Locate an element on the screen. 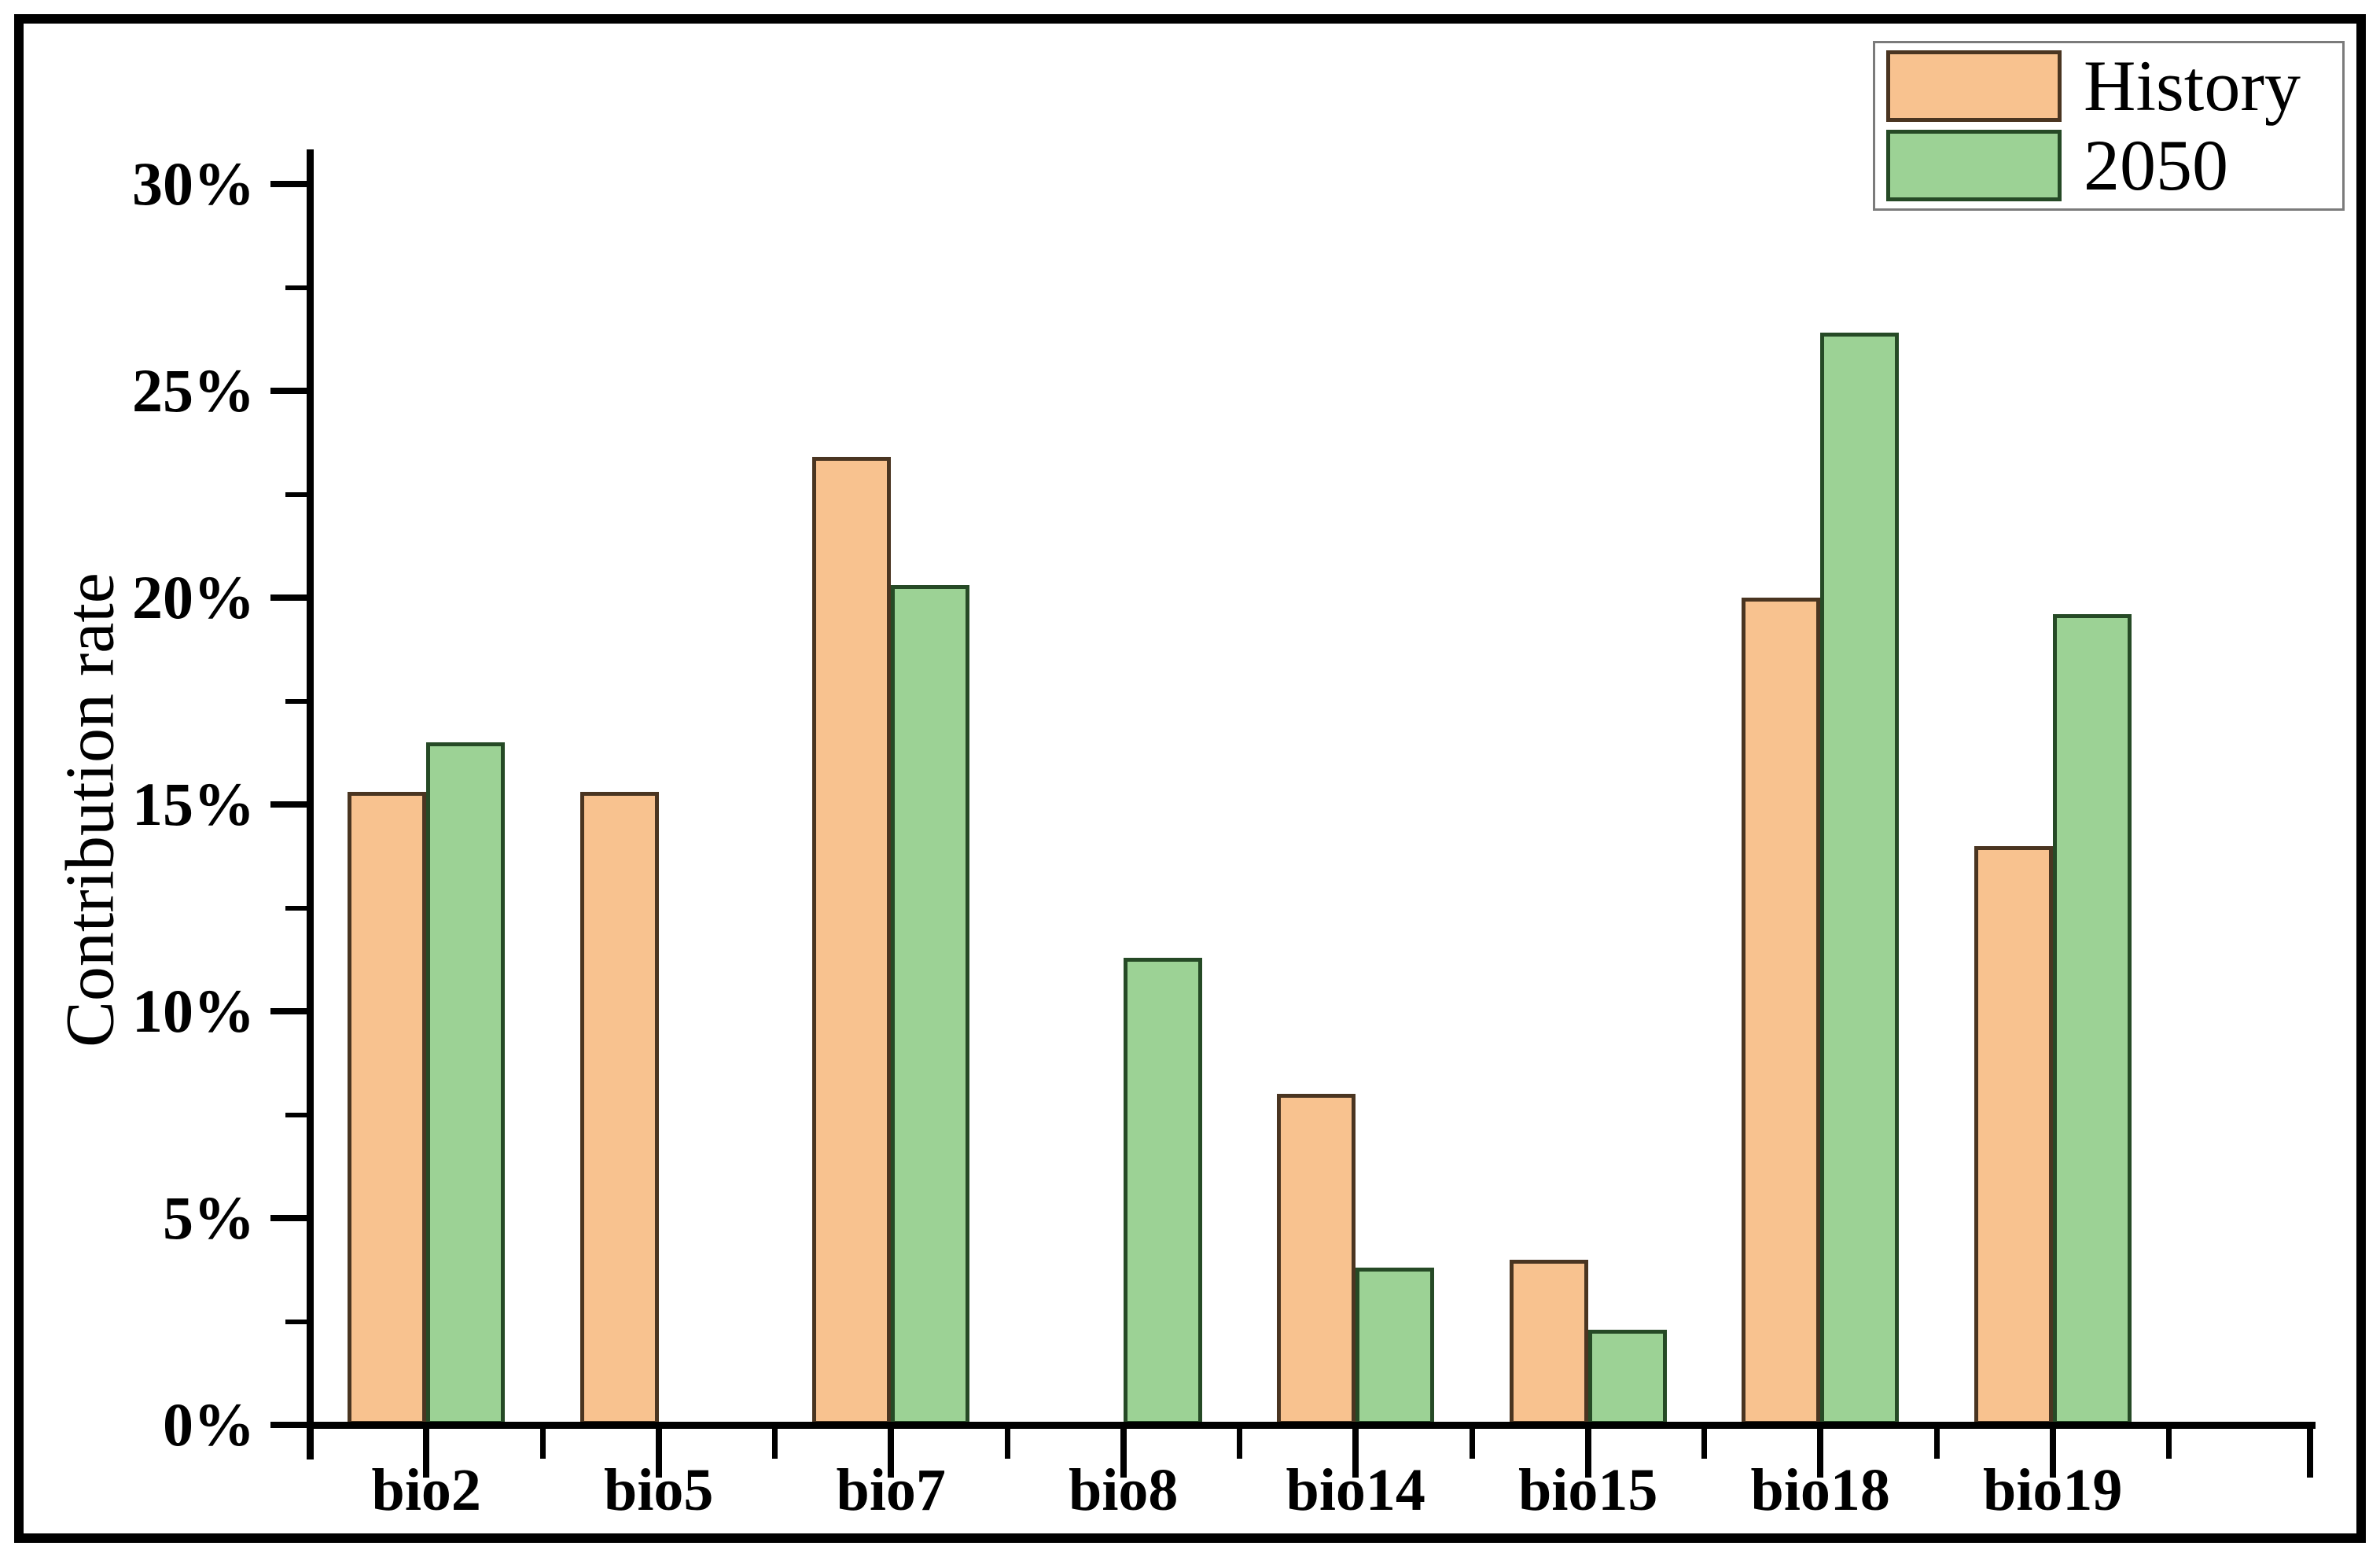 This screenshot has width=2380, height=1557. bar-history-bio5 is located at coordinates (619, 1108).